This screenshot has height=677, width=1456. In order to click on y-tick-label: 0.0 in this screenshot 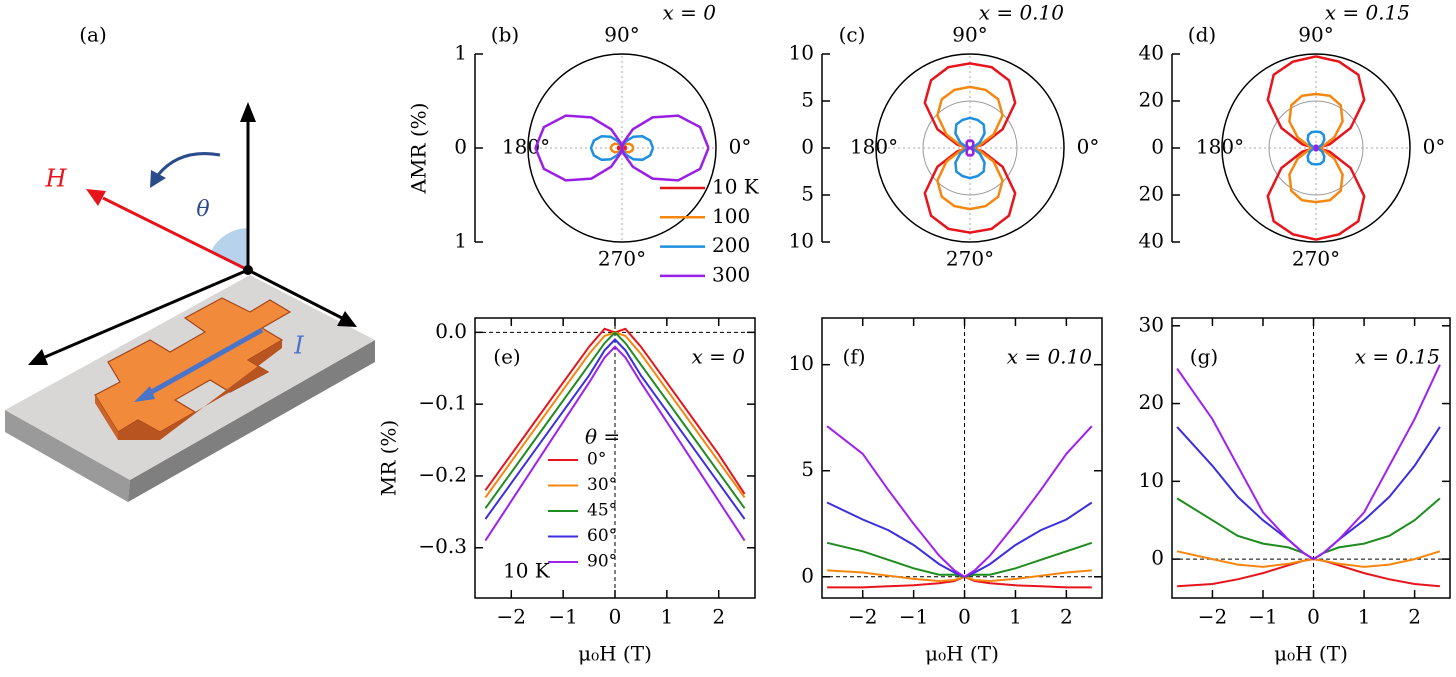, I will do `click(451, 331)`.